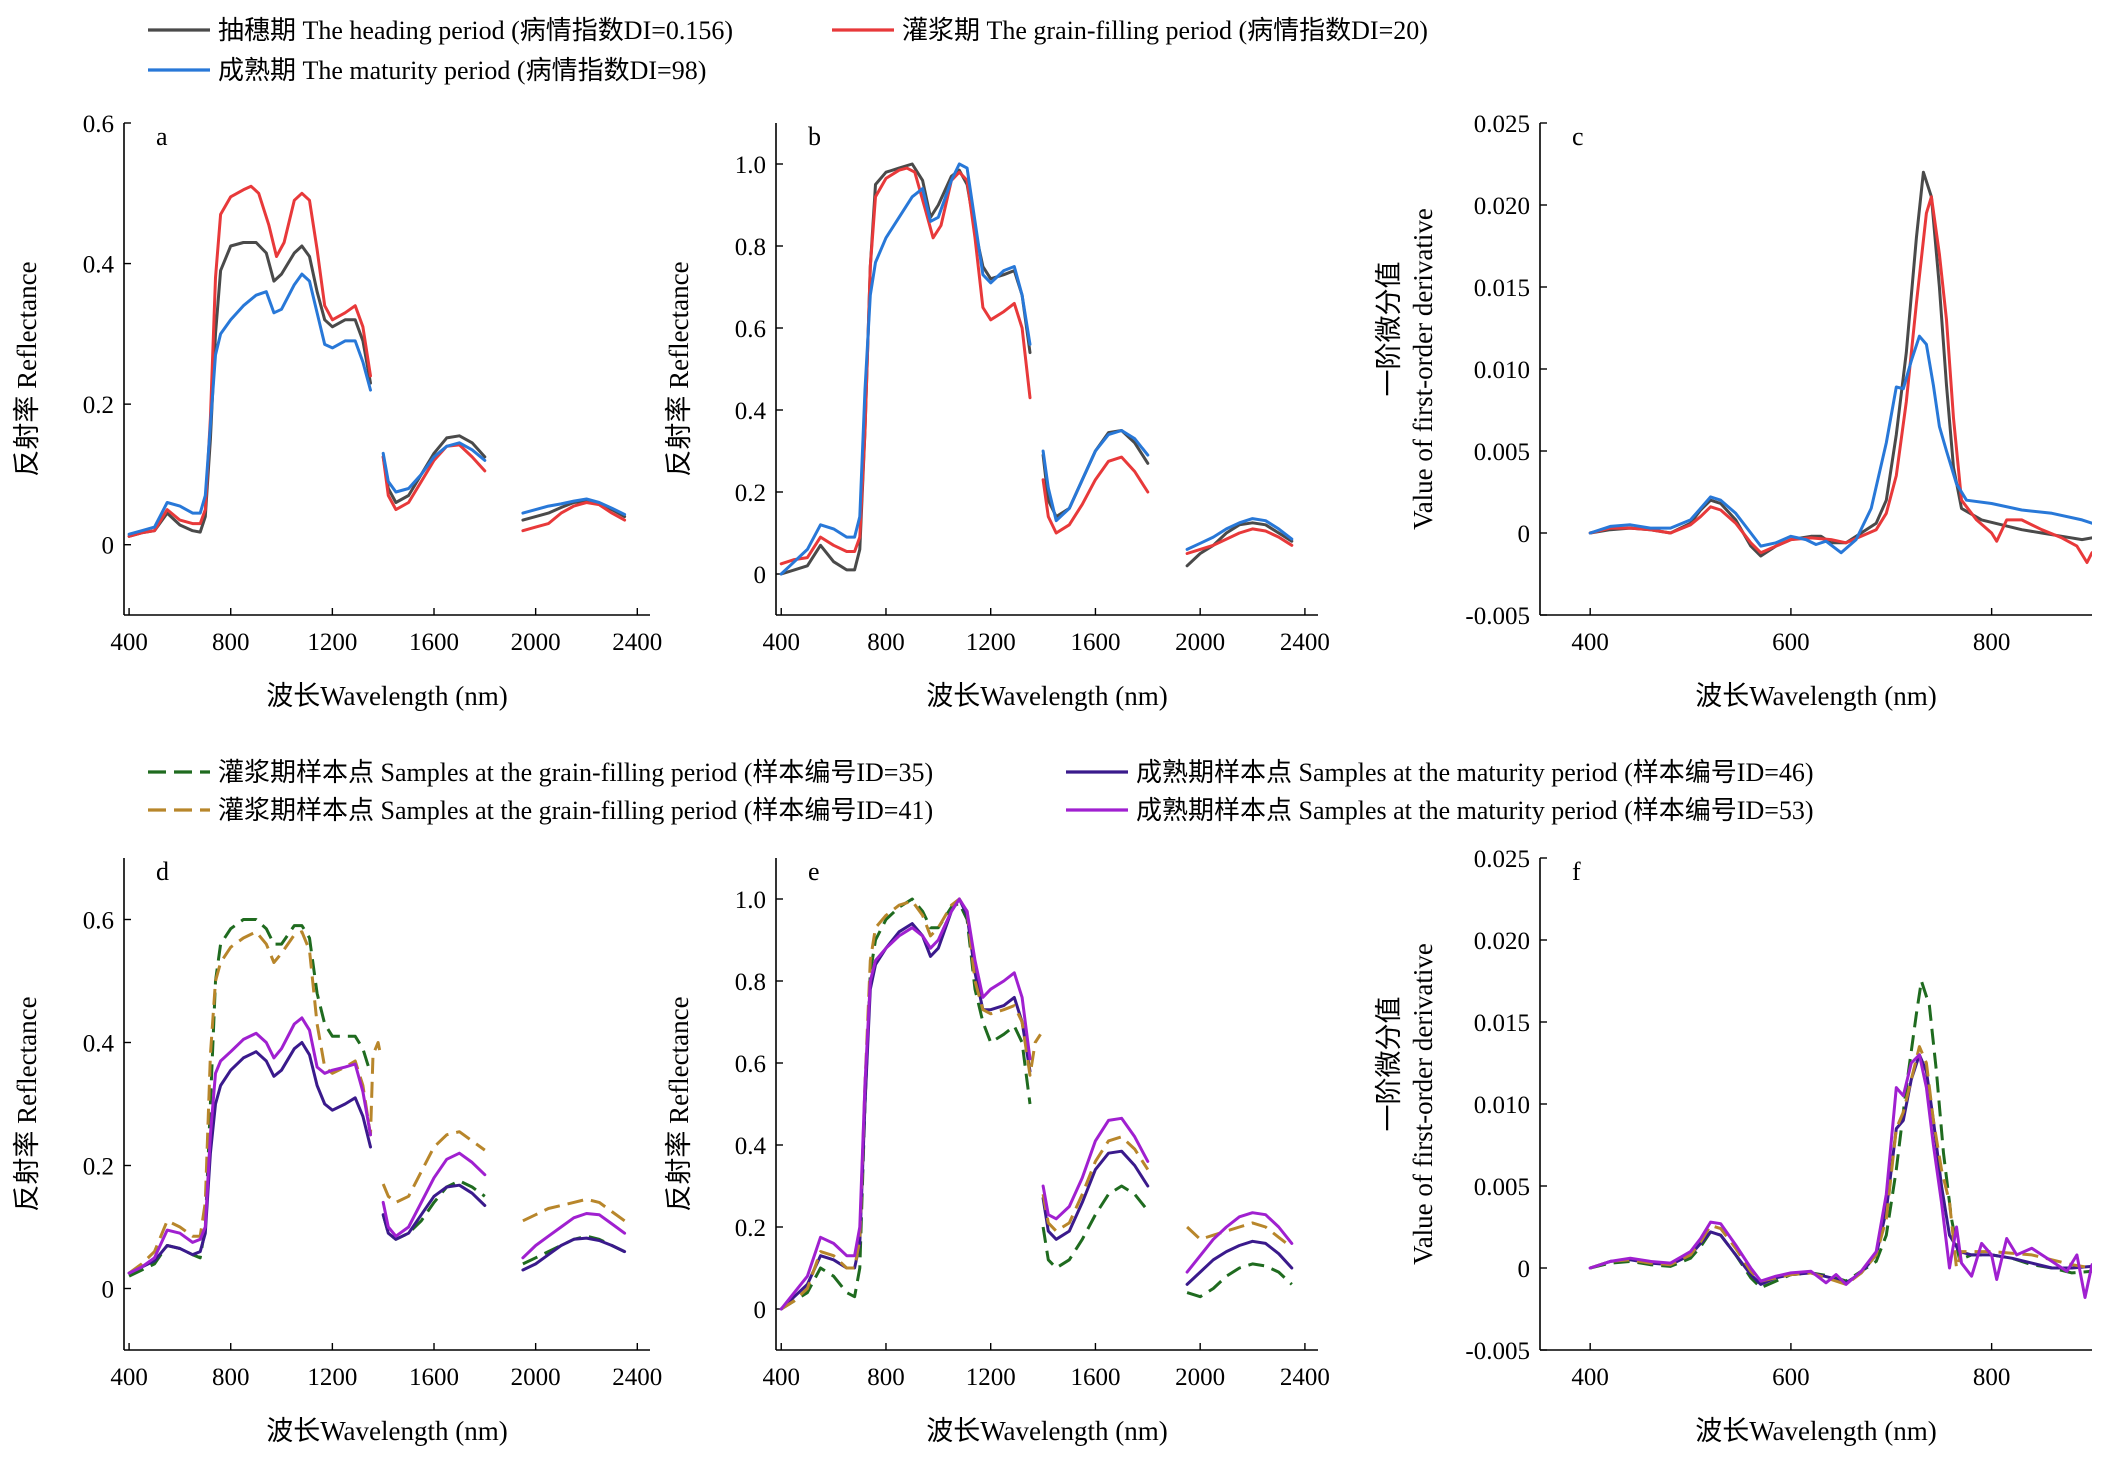 The image size is (2103, 1470). I want to click on panel-label: f, so click(1576, 871).